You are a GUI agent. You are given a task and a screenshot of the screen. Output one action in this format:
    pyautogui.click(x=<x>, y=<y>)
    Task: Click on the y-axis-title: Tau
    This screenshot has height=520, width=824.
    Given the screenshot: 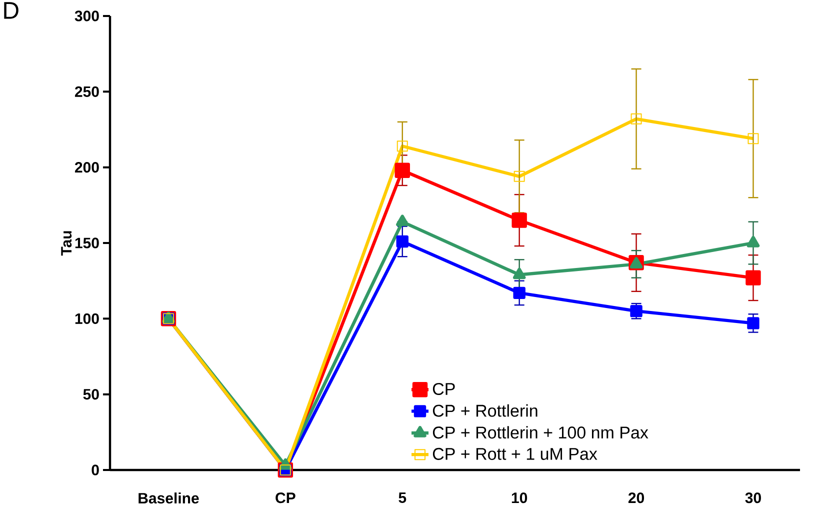 What is the action you would take?
    pyautogui.click(x=66, y=243)
    